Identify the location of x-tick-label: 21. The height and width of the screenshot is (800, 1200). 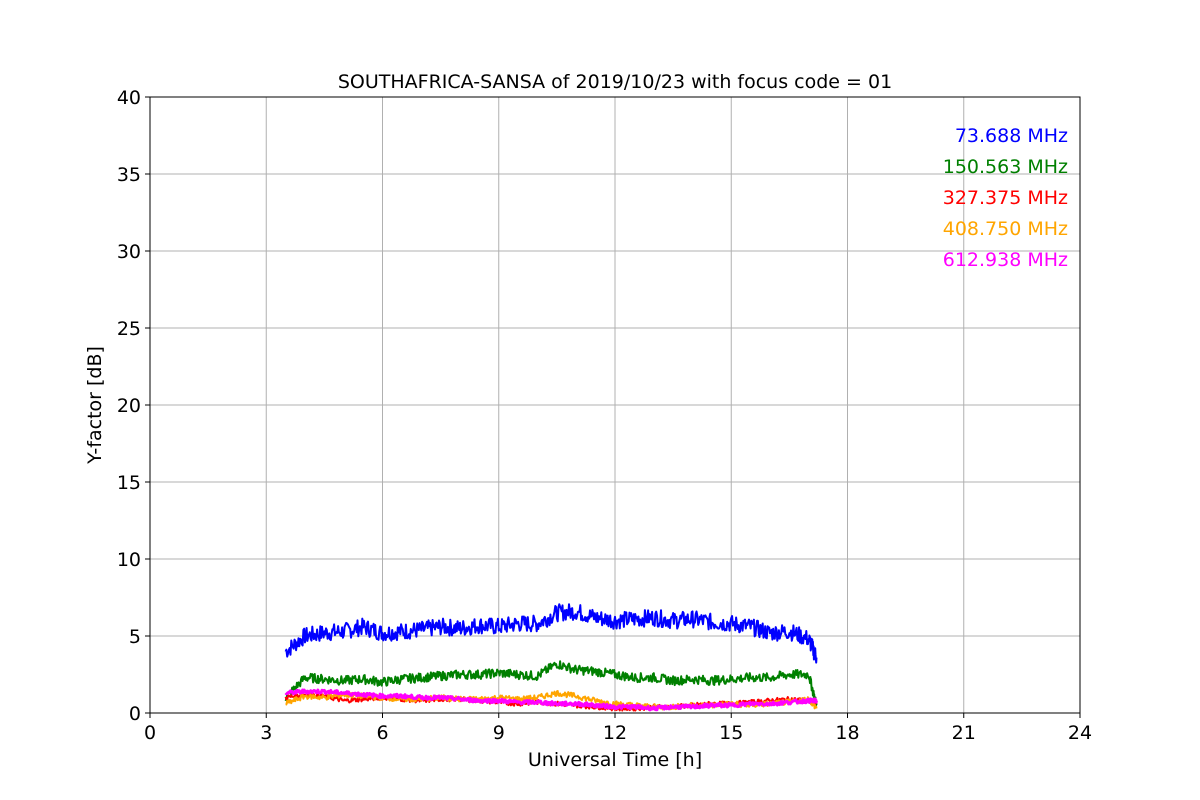
(964, 733).